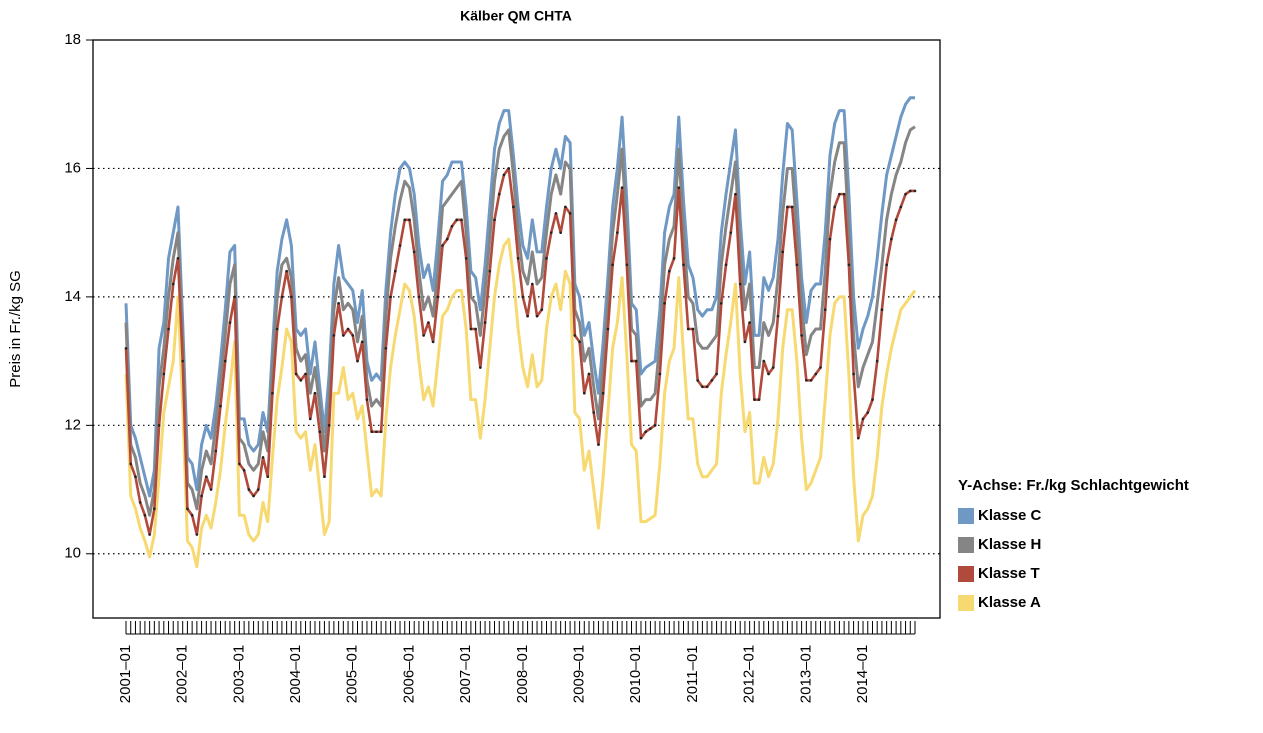 Image resolution: width=1263 pixels, height=733 pixels. What do you see at coordinates (238, 674) in the screenshot?
I see `x-tick-label: 2003–01` at bounding box center [238, 674].